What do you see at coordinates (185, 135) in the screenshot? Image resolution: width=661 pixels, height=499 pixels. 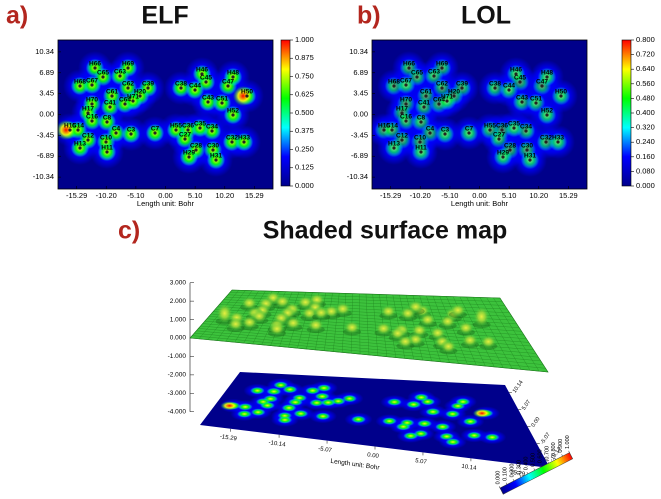 I see `atom-label: C27` at bounding box center [185, 135].